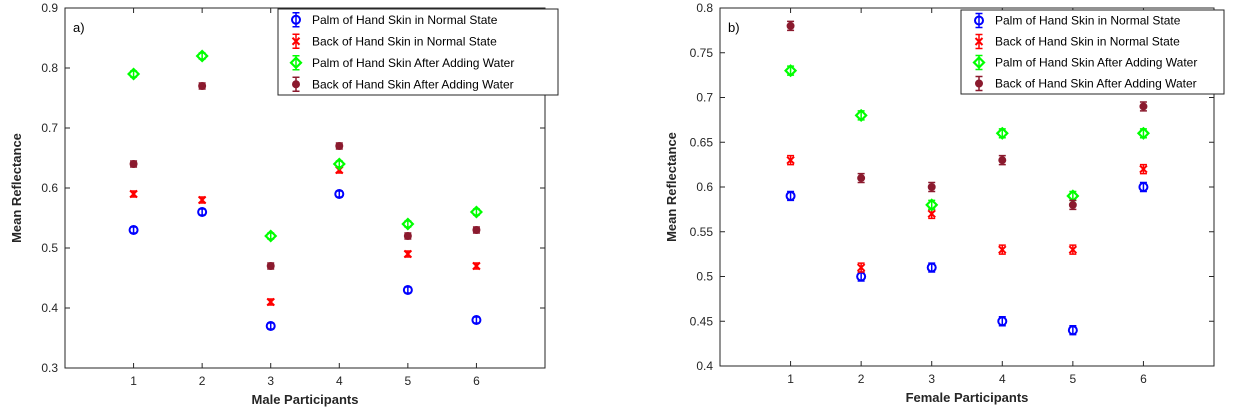 Image resolution: width=1239 pixels, height=416 pixels. I want to click on x-tick-label: 4, so click(1002, 379).